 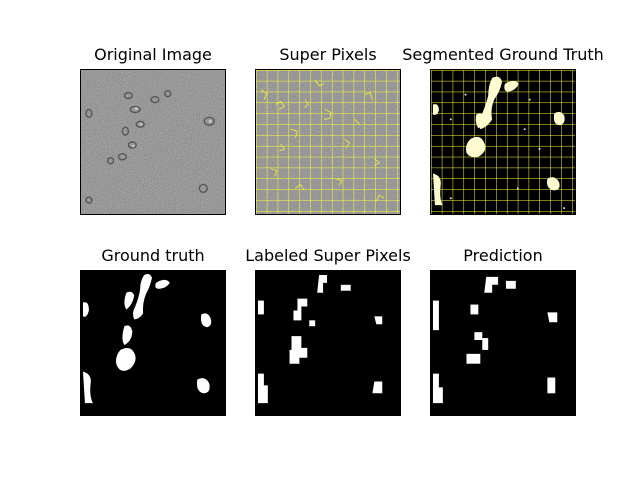 I want to click on ground-truth-mask, so click(x=153, y=343).